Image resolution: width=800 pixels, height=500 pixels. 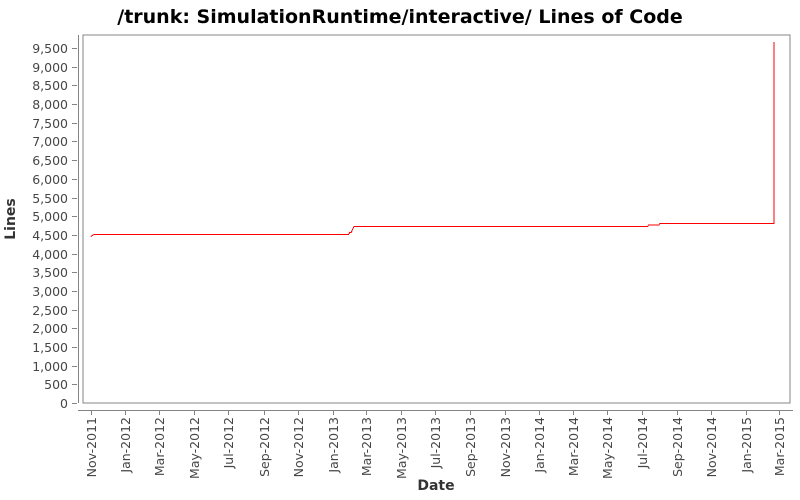 I want to click on y-tick-label: 5,000, so click(x=50, y=216).